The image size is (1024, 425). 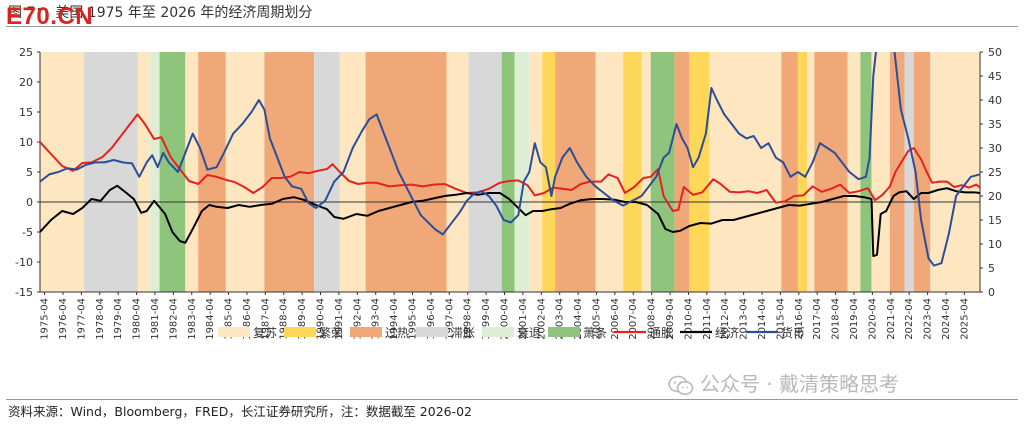 What do you see at coordinates (995, 52) in the screenshot?
I see `right-axis-tick-label: 50` at bounding box center [995, 52].